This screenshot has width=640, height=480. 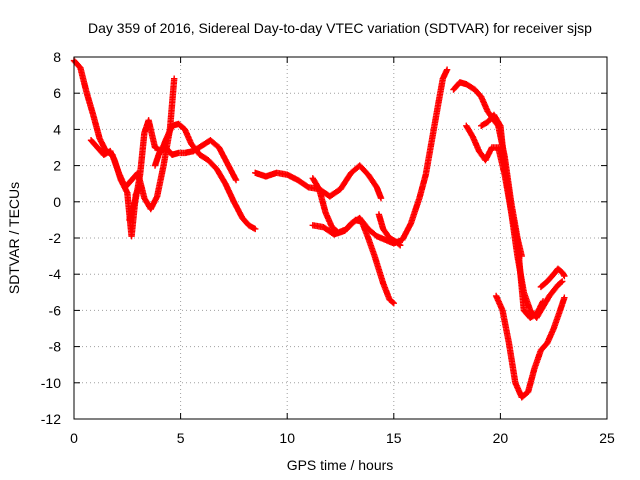 What do you see at coordinates (181, 438) in the screenshot?
I see `x-tick-label: 5` at bounding box center [181, 438].